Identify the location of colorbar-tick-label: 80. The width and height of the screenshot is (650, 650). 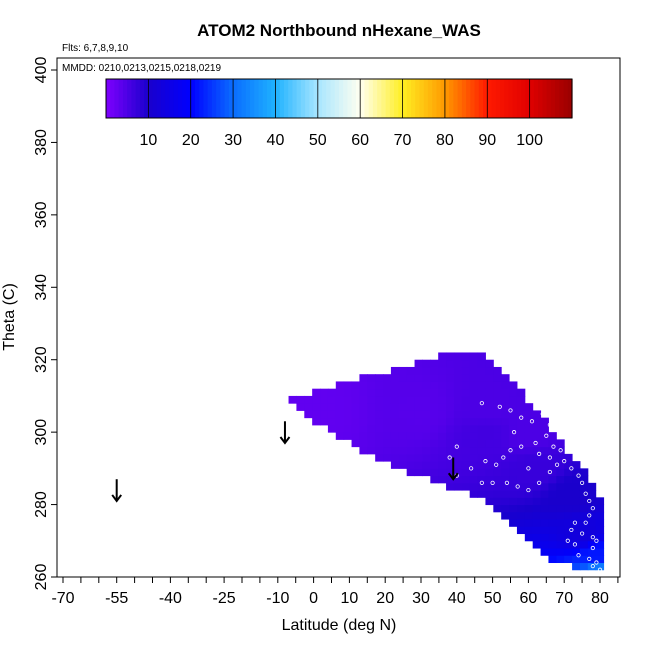
(445, 140).